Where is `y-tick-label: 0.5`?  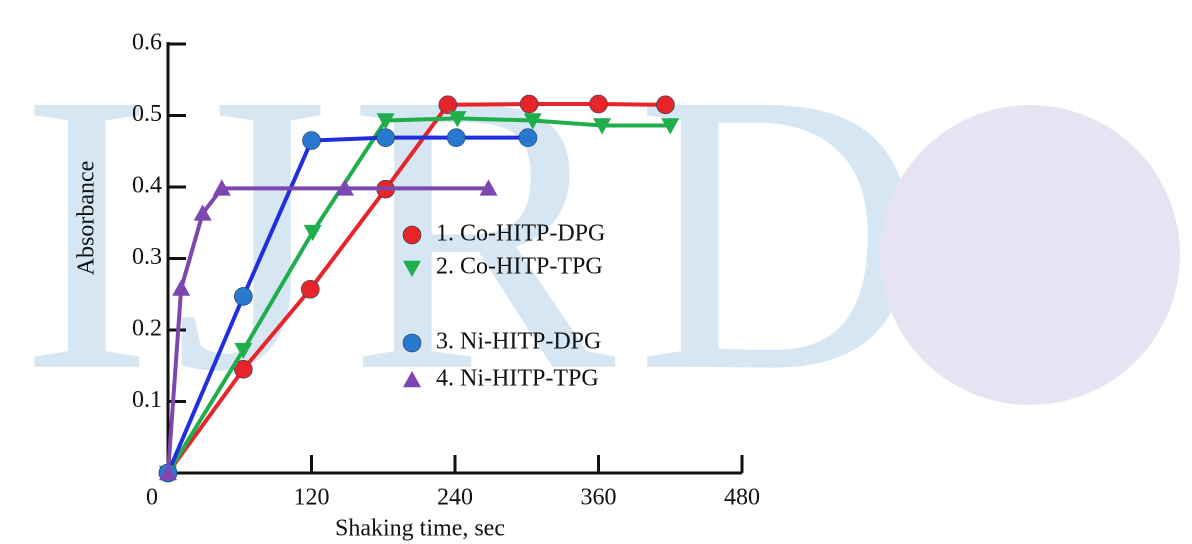 y-tick-label: 0.5 is located at coordinates (147, 114).